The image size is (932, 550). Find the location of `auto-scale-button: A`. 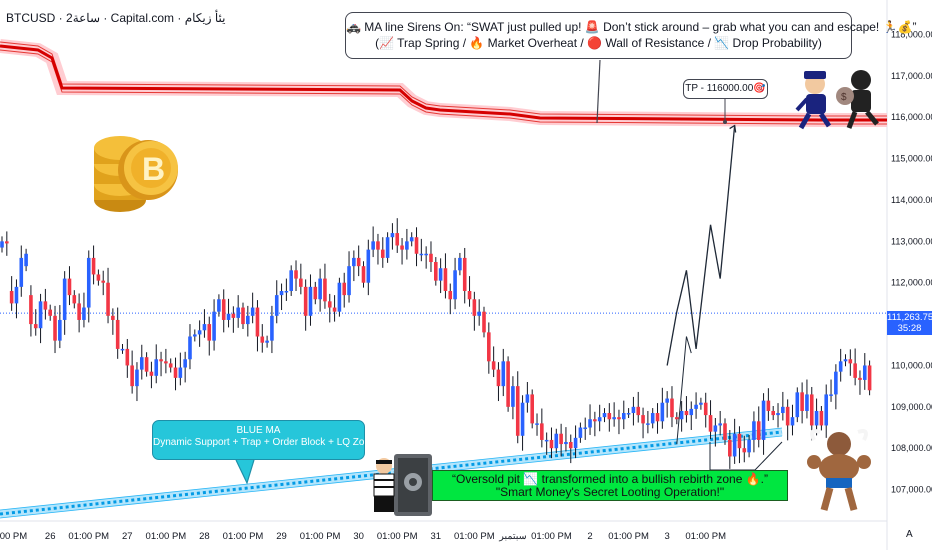

auto-scale-button: A is located at coordinates (909, 534).